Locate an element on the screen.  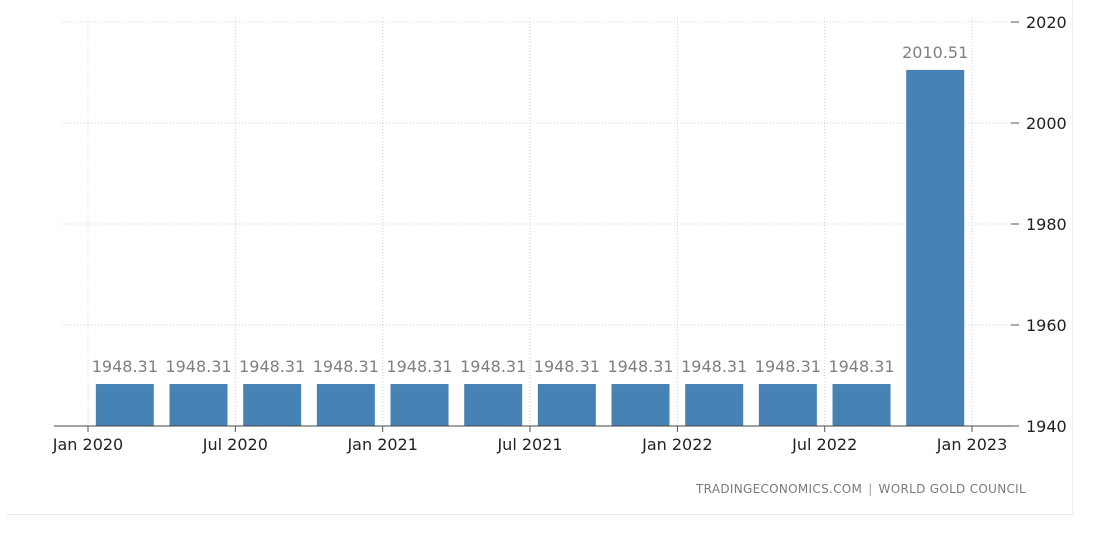
y-tick-label: 1940 is located at coordinates (1046, 426).